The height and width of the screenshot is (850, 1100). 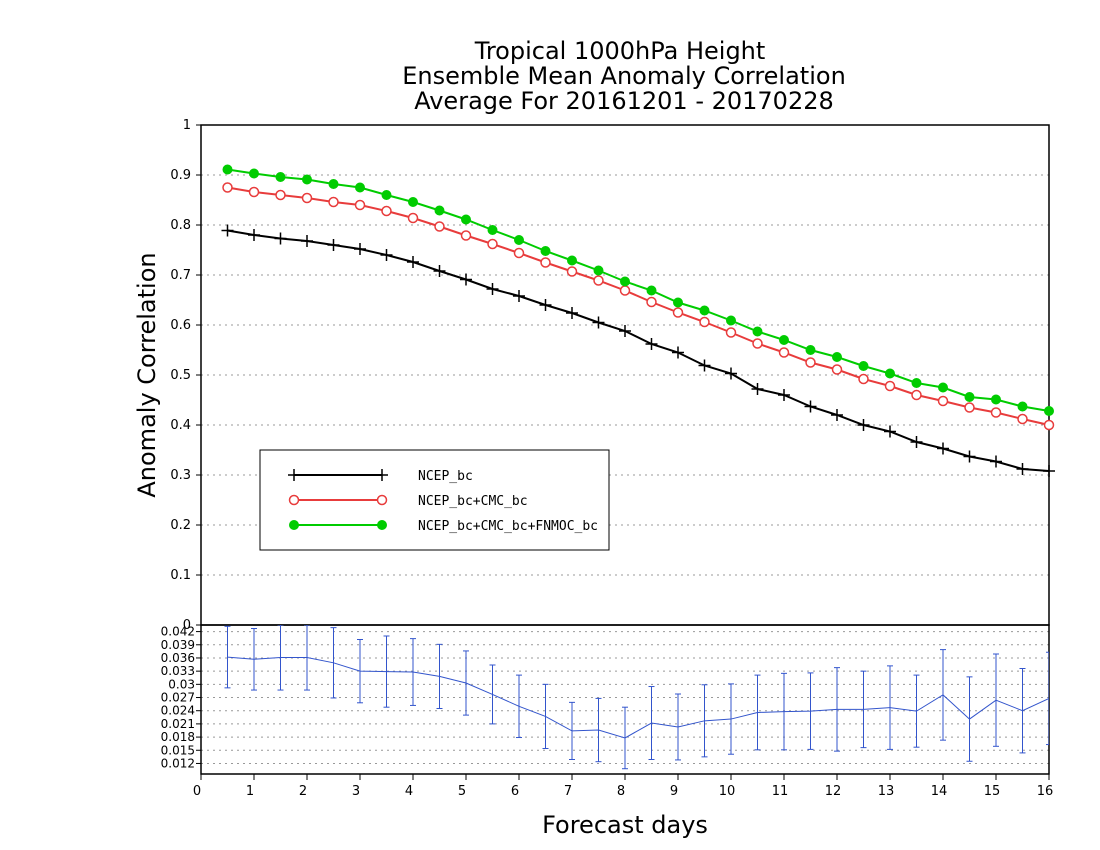 I want to click on errorbar-series, so click(x=636, y=697).